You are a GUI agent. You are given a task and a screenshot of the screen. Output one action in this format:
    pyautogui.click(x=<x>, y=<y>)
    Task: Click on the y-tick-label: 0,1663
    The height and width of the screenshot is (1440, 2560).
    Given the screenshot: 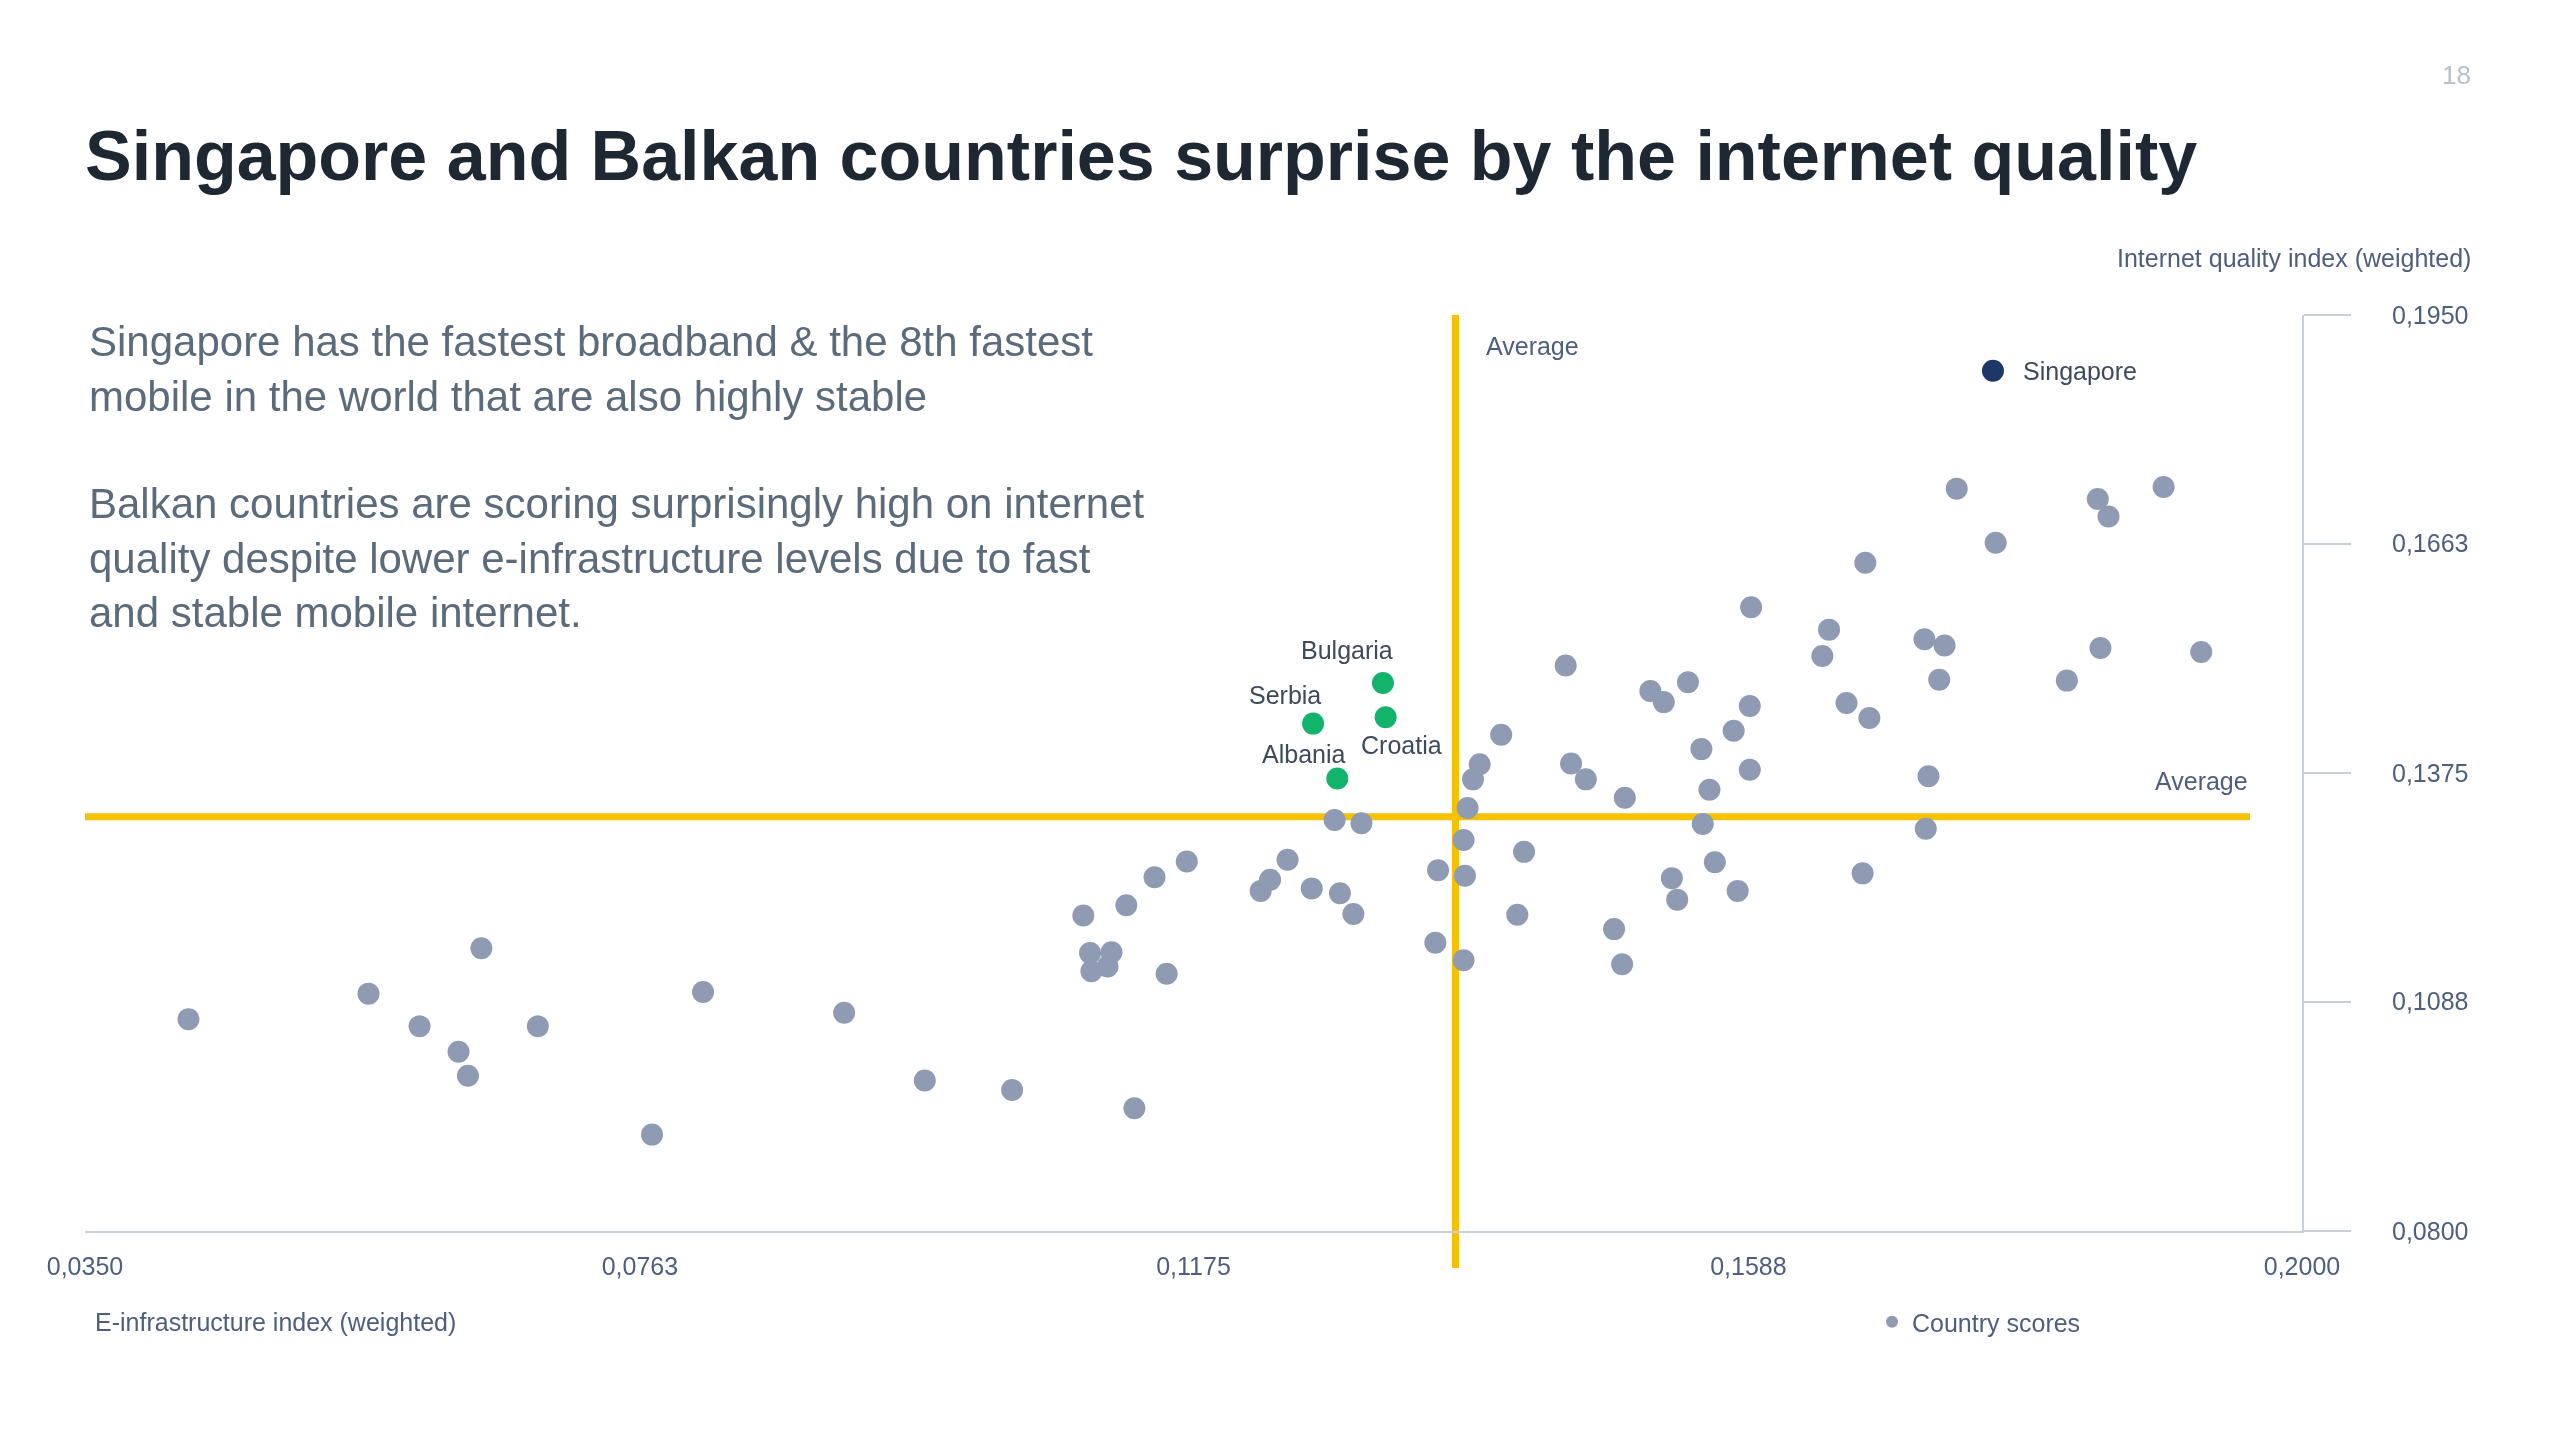 What is the action you would take?
    pyautogui.click(x=2430, y=543)
    